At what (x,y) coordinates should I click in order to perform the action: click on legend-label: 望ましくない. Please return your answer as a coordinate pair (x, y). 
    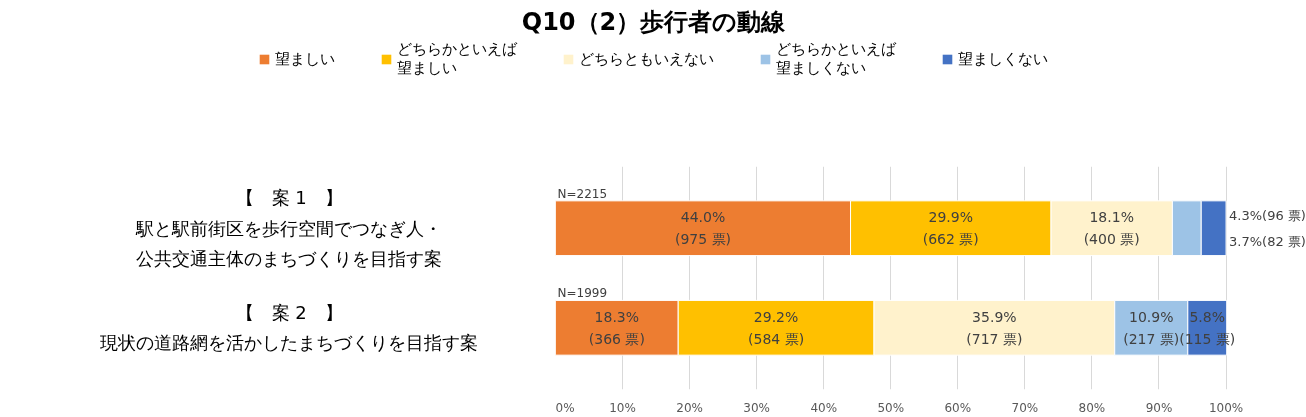
    Looking at the image, I should click on (1003, 59).